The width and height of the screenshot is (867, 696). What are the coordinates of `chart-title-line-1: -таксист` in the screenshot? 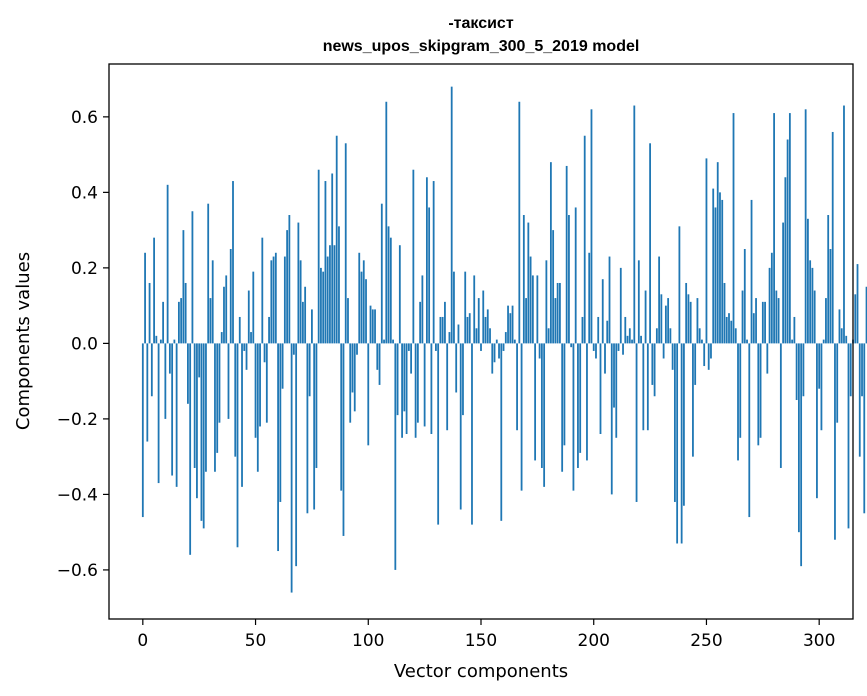 It's located at (480, 23).